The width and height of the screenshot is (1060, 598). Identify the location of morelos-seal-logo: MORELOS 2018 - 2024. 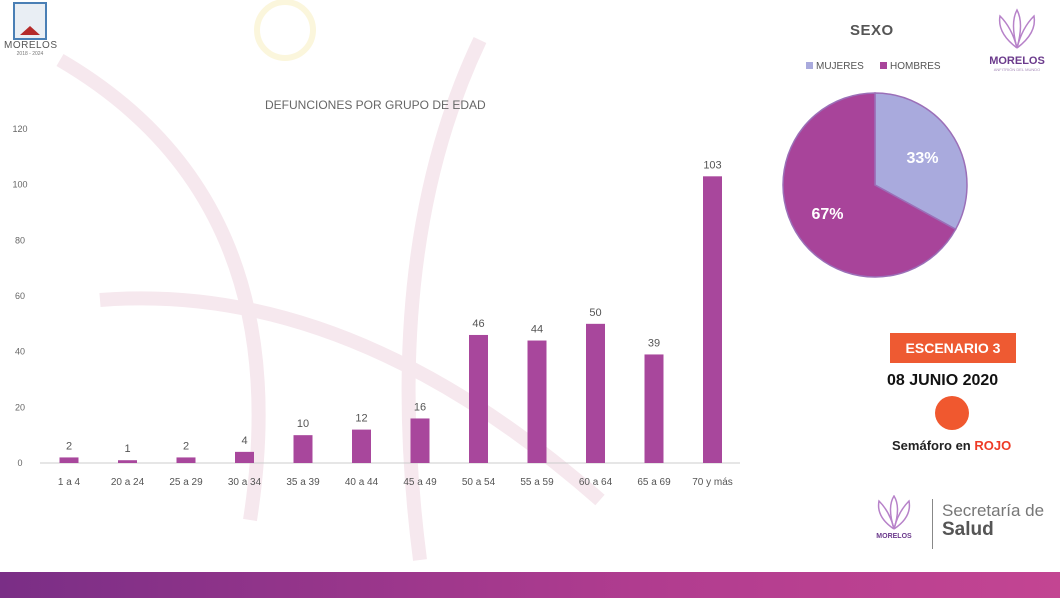
(30, 29).